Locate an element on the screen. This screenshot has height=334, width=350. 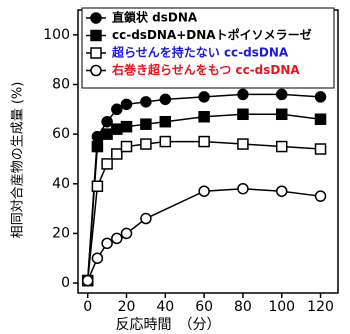
legend-label: cc-dsDNA+DNAトポイソメラーゼ is located at coordinates (212, 34).